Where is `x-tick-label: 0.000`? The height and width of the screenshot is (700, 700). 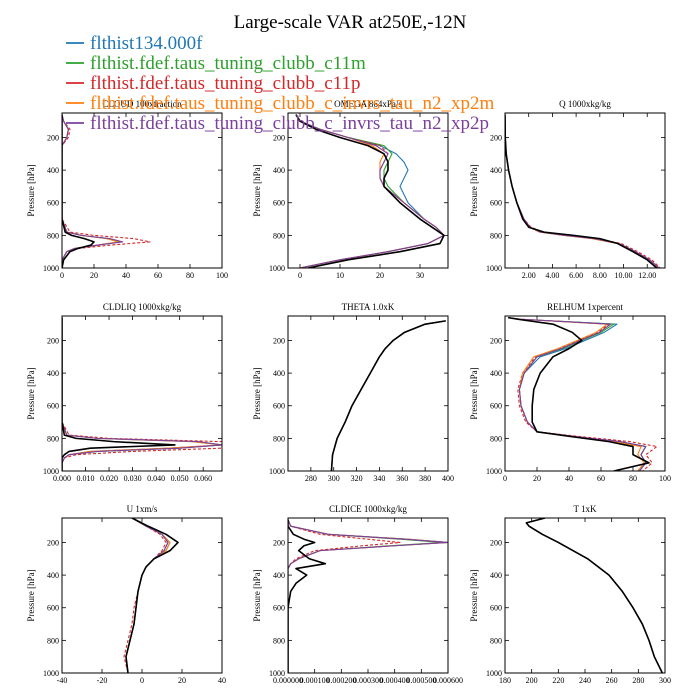
x-tick-label: 0.000 is located at coordinates (62, 478).